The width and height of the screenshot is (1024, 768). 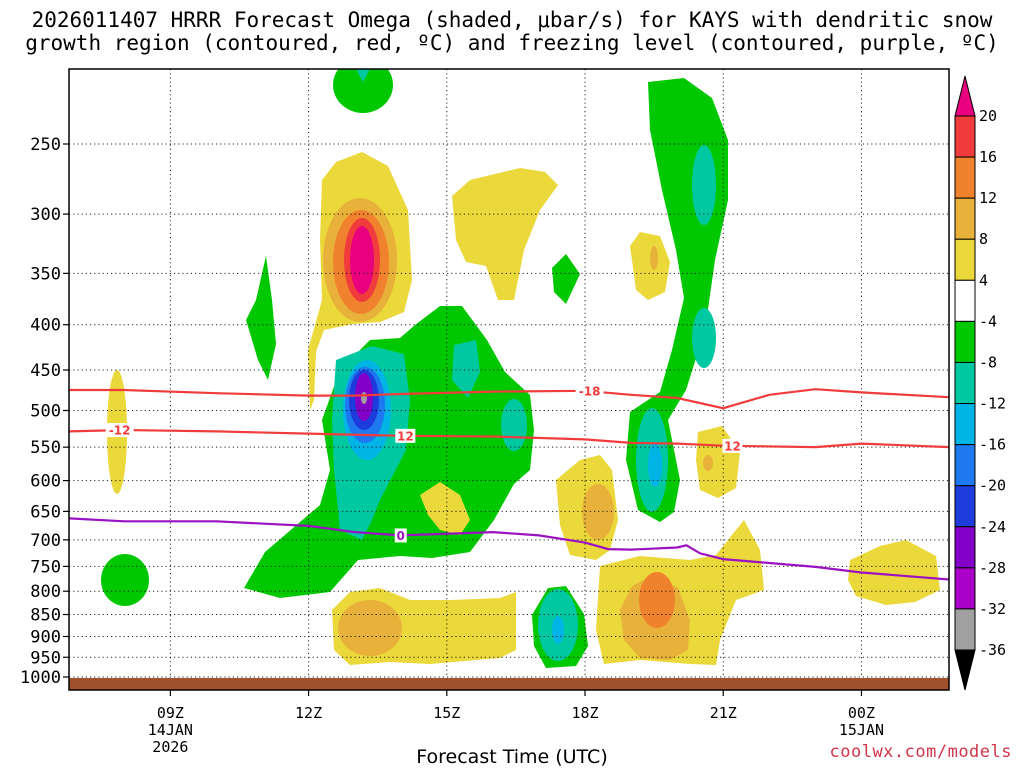 What do you see at coordinates (45, 658) in the screenshot?
I see `y-tick-label: 950` at bounding box center [45, 658].